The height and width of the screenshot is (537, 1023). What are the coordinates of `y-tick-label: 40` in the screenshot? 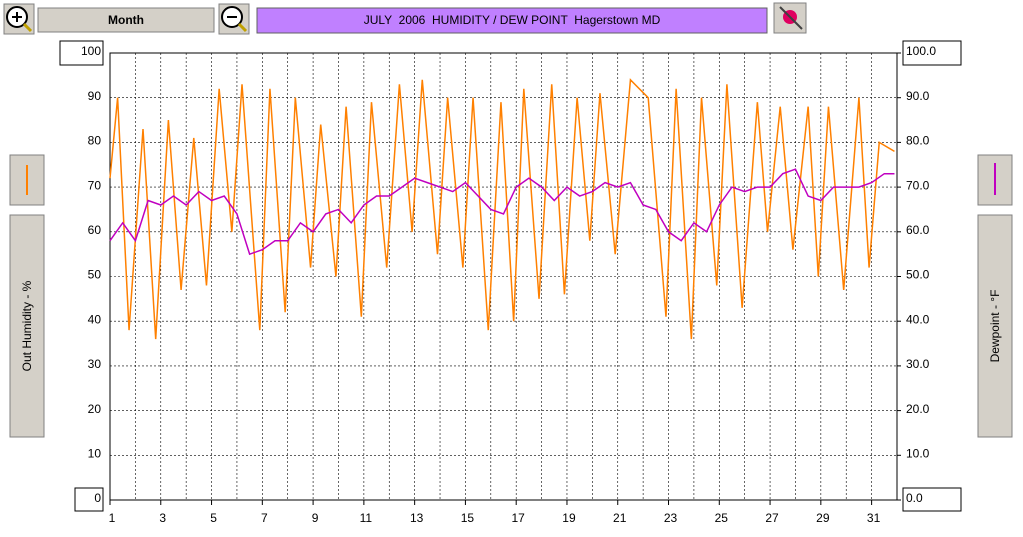 It's located at (95, 319).